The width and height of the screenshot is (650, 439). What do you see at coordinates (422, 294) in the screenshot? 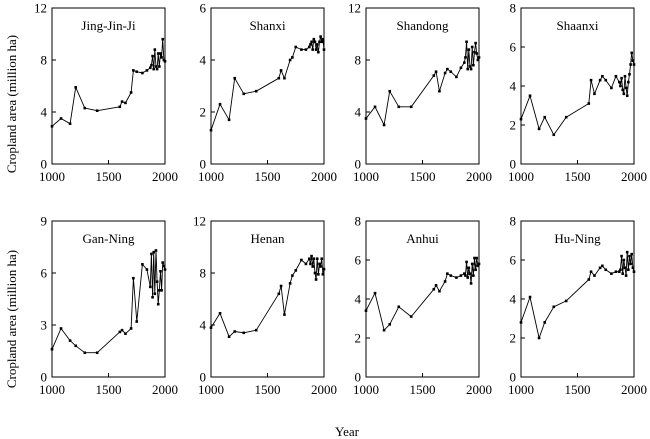
I see `series-line-anhui` at bounding box center [422, 294].